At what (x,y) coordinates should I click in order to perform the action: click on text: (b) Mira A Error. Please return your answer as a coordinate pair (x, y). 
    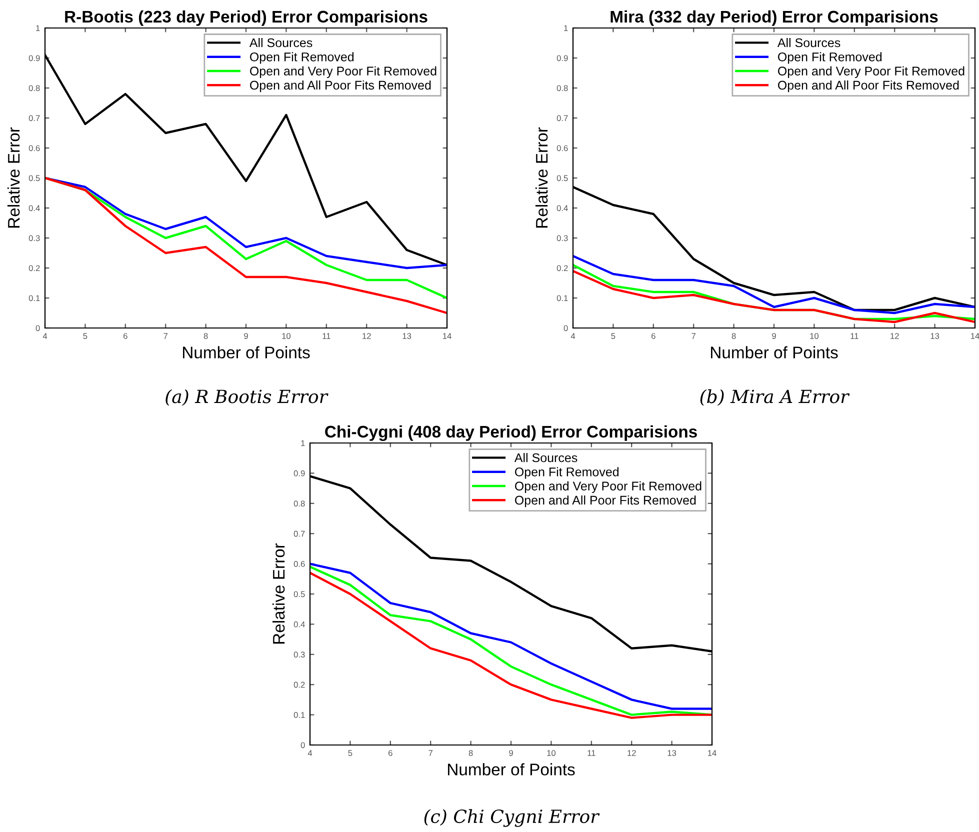
    Looking at the image, I should click on (775, 397).